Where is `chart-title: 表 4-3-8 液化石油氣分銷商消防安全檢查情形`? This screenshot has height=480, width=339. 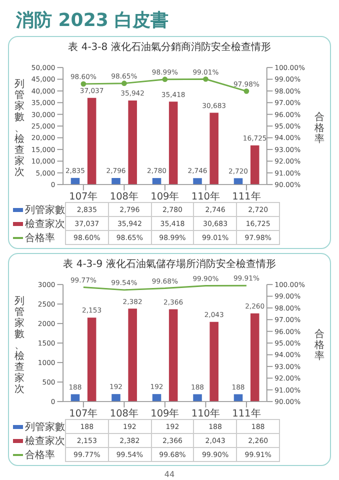 chart-title: 表 4-3-8 液化石油氣分銷商消防安全檢查情形 is located at coordinates (169, 47).